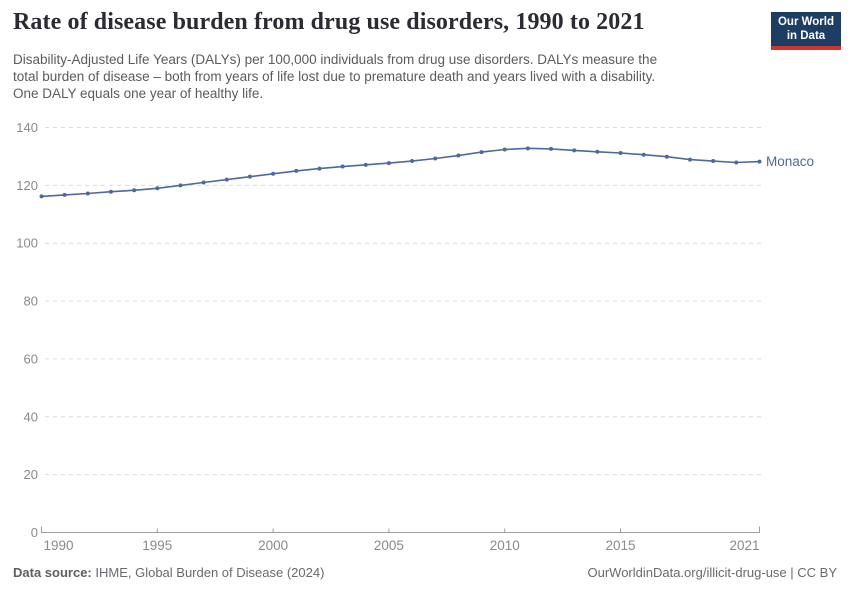 Image resolution: width=850 pixels, height=600 pixels. I want to click on y-tick-label-40: 40, so click(31, 416).